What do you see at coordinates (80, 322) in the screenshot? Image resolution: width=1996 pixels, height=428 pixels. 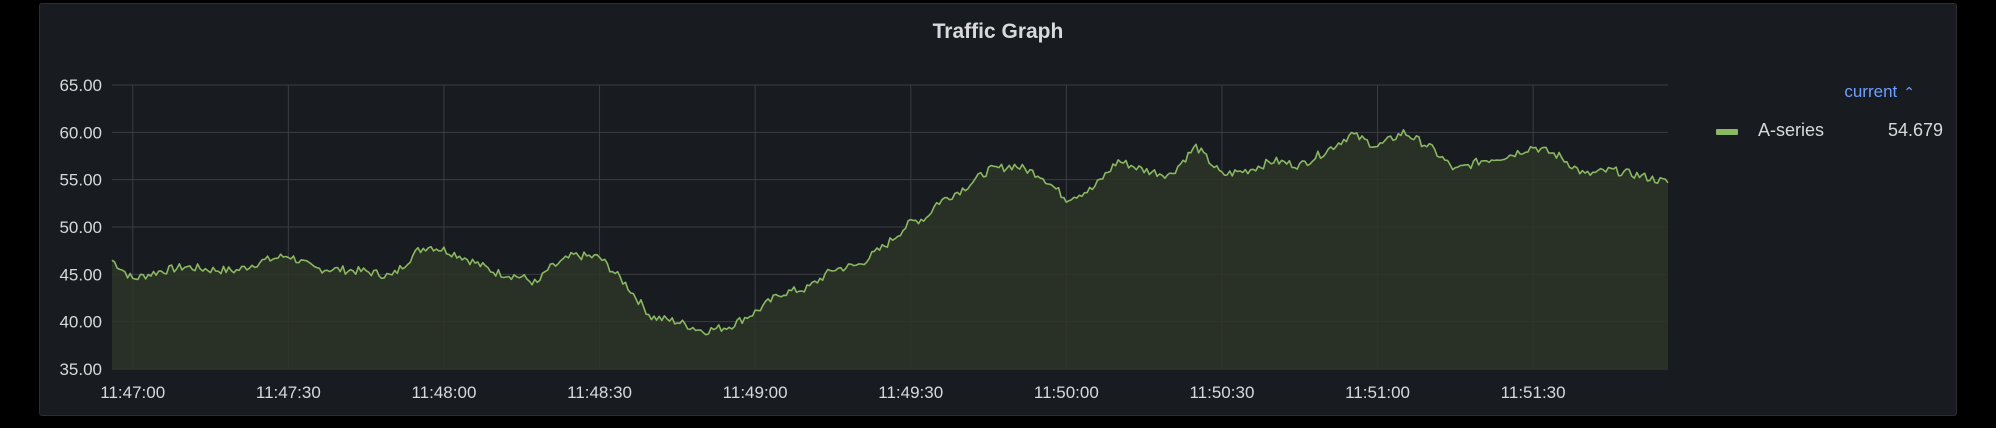 I see `y-tick-label: 40.00` at bounding box center [80, 322].